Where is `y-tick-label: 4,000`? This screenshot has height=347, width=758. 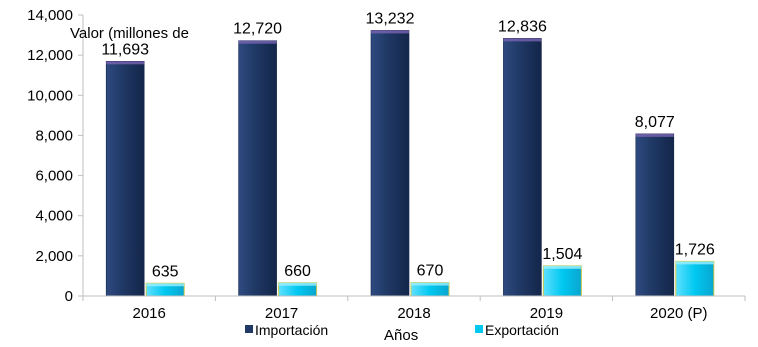 y-tick-label: 4,000 is located at coordinates (54, 216).